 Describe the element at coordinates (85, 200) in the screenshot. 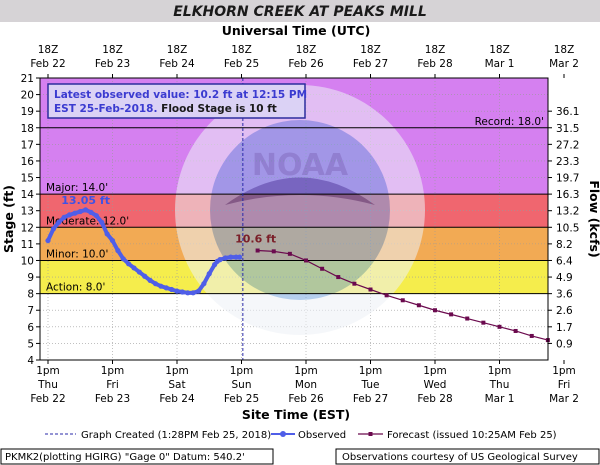

I see `observed-peak-label: 13.05 ft` at that location.